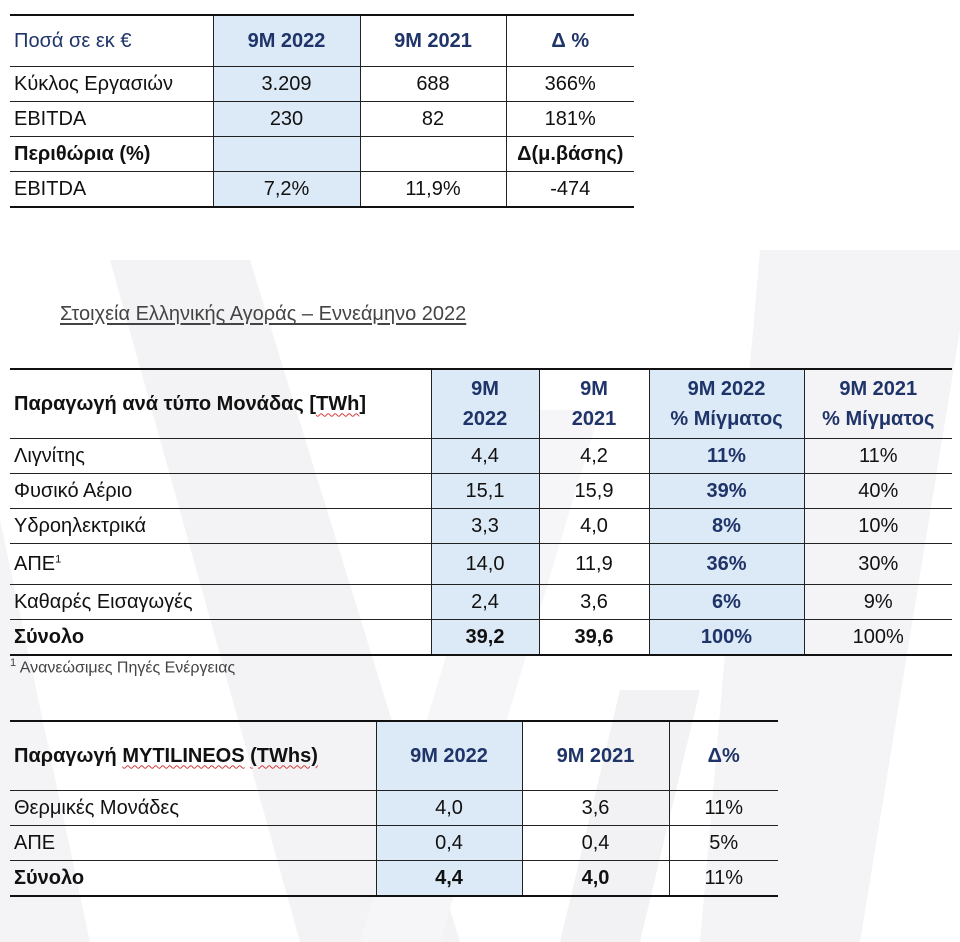 This screenshot has width=960, height=942. I want to click on cell-value: 30%, so click(878, 564).